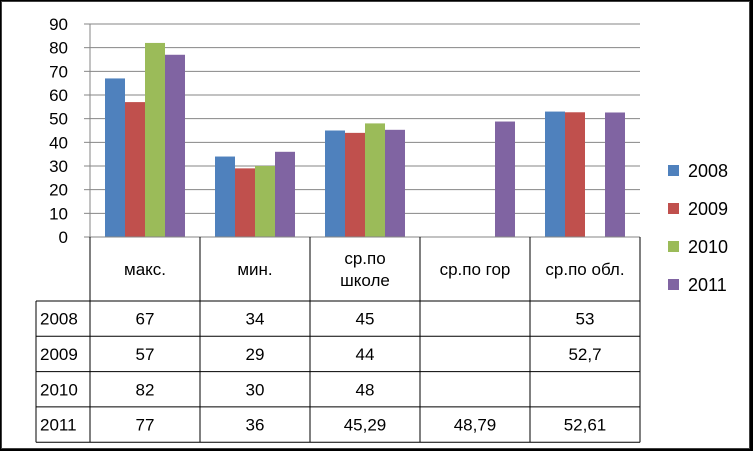 The height and width of the screenshot is (451, 753). Describe the element at coordinates (145, 425) in the screenshot. I see `data-label: 77` at that location.